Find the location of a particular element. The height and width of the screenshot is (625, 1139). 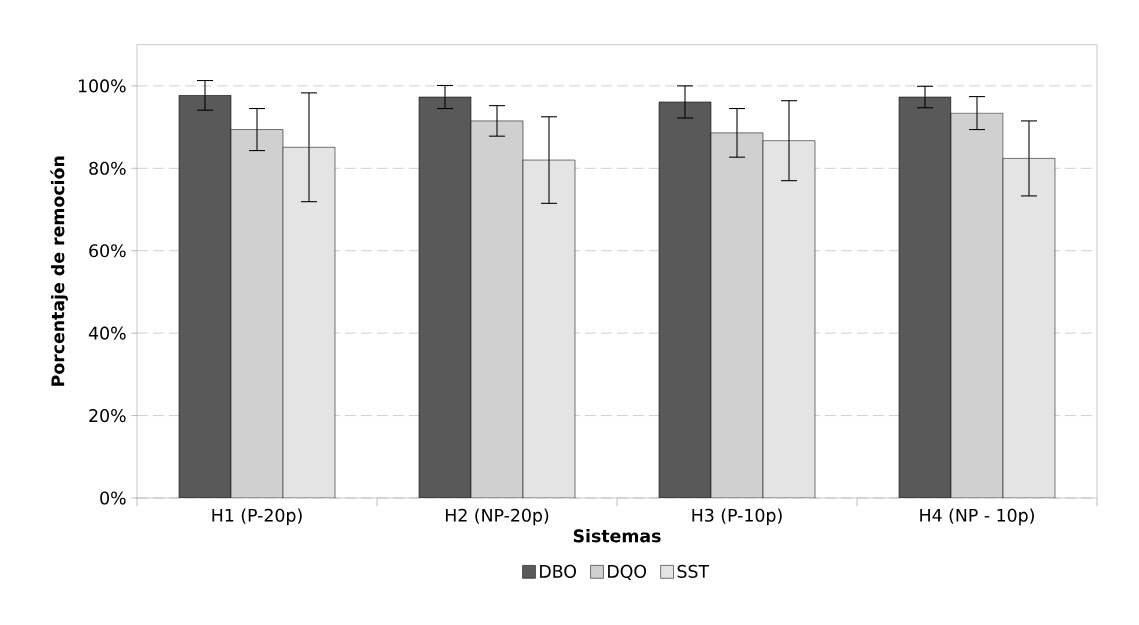

y-tick-label: 100% is located at coordinates (102, 86).